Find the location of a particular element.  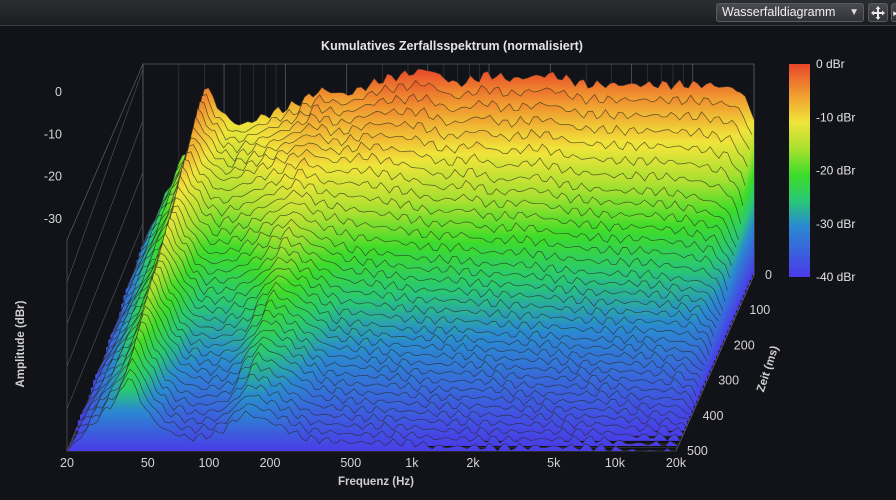

x-tick-label: 100 is located at coordinates (208, 463).